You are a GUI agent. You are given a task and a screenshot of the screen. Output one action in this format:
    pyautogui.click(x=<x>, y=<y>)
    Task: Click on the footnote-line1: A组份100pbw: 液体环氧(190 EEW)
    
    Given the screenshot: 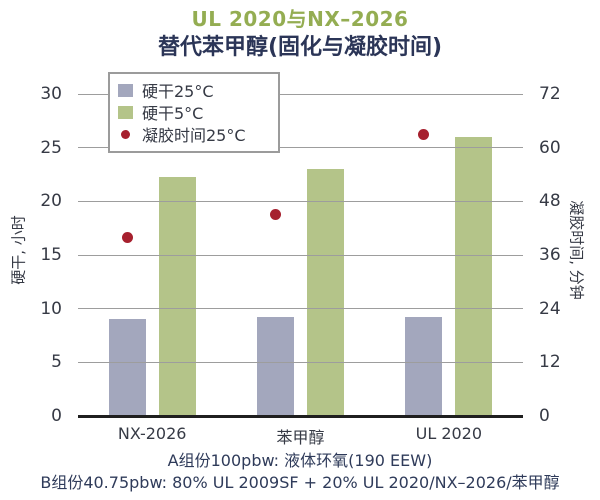 What is the action you would take?
    pyautogui.click(x=300, y=460)
    